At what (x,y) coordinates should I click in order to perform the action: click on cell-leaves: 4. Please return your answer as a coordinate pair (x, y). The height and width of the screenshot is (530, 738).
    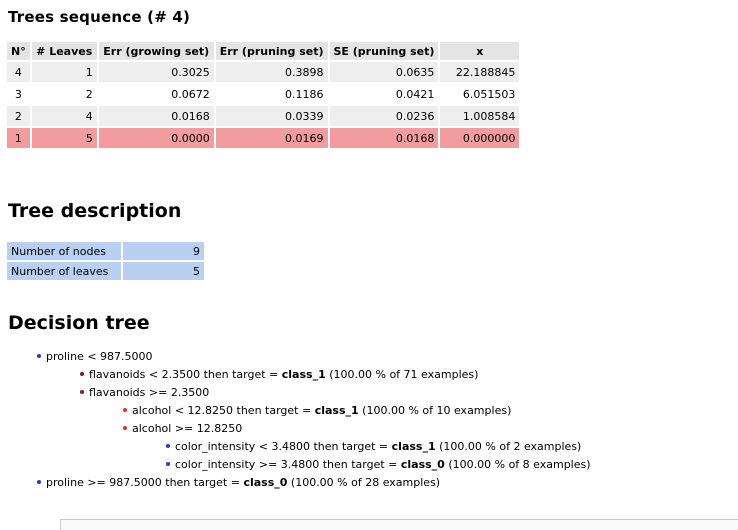
    Looking at the image, I should click on (64, 116).